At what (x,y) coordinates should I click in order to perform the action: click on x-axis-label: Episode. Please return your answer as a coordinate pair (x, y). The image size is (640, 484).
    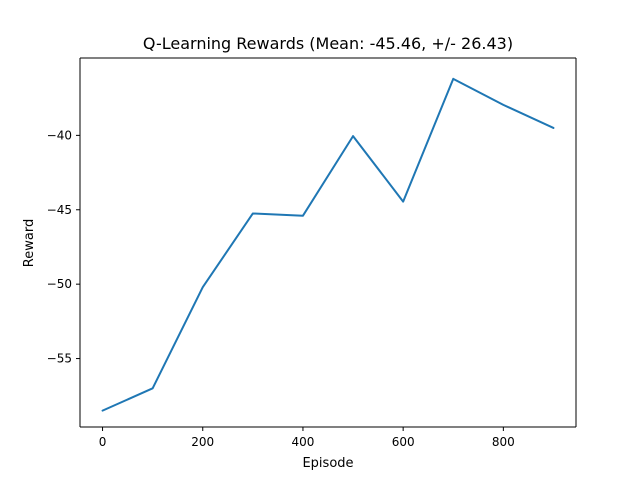
    Looking at the image, I should click on (327, 463).